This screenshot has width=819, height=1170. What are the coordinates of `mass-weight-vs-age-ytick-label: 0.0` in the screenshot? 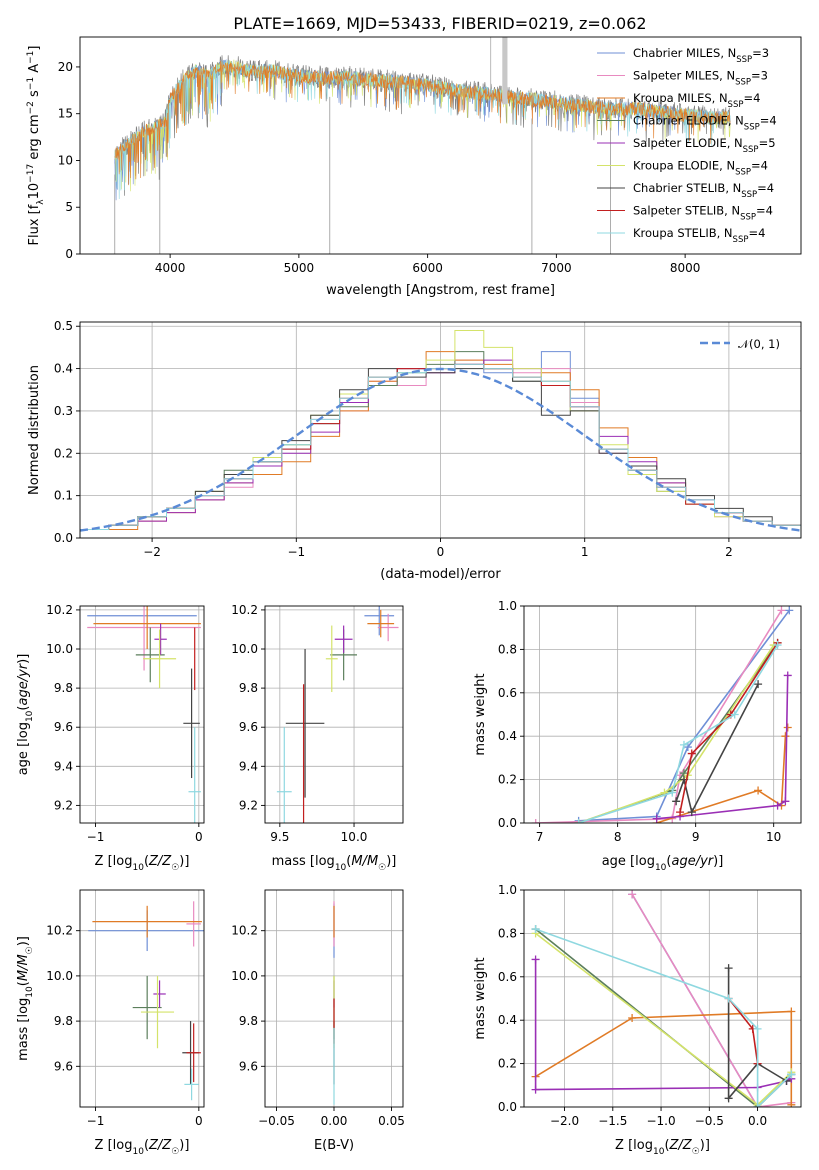 It's located at (507, 823).